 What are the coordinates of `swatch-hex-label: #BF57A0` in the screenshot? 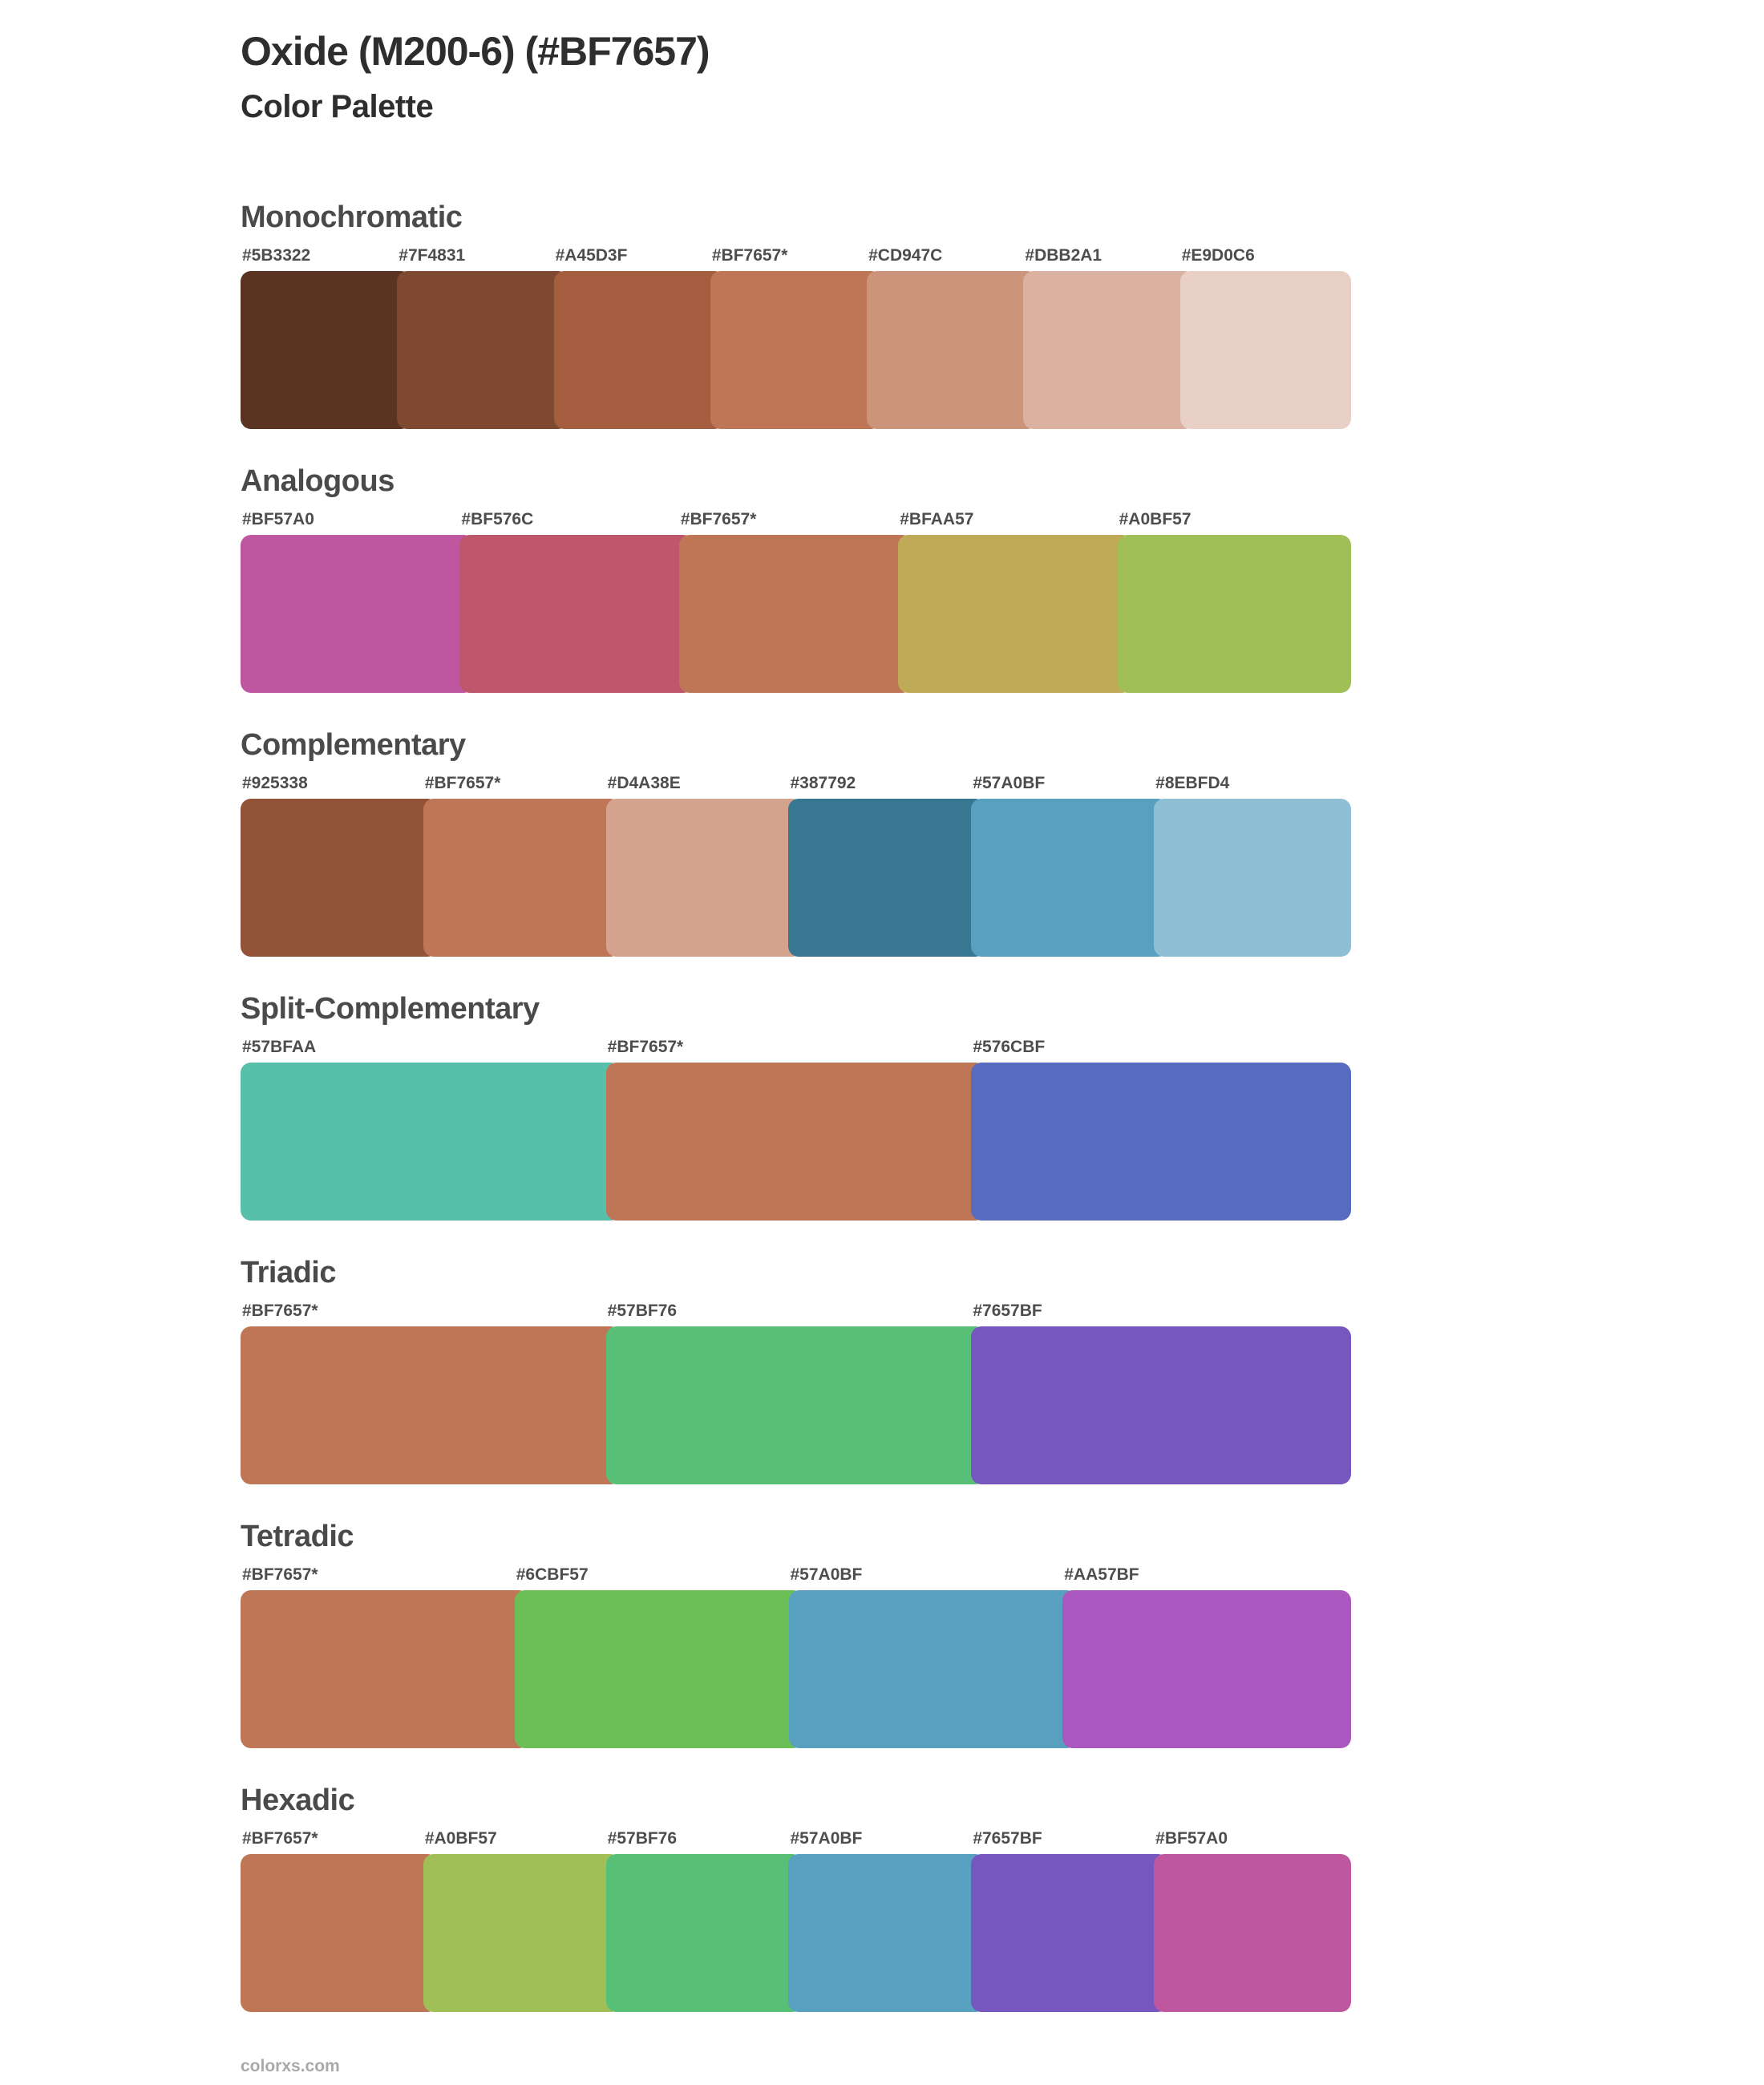 It's located at (1191, 1838).